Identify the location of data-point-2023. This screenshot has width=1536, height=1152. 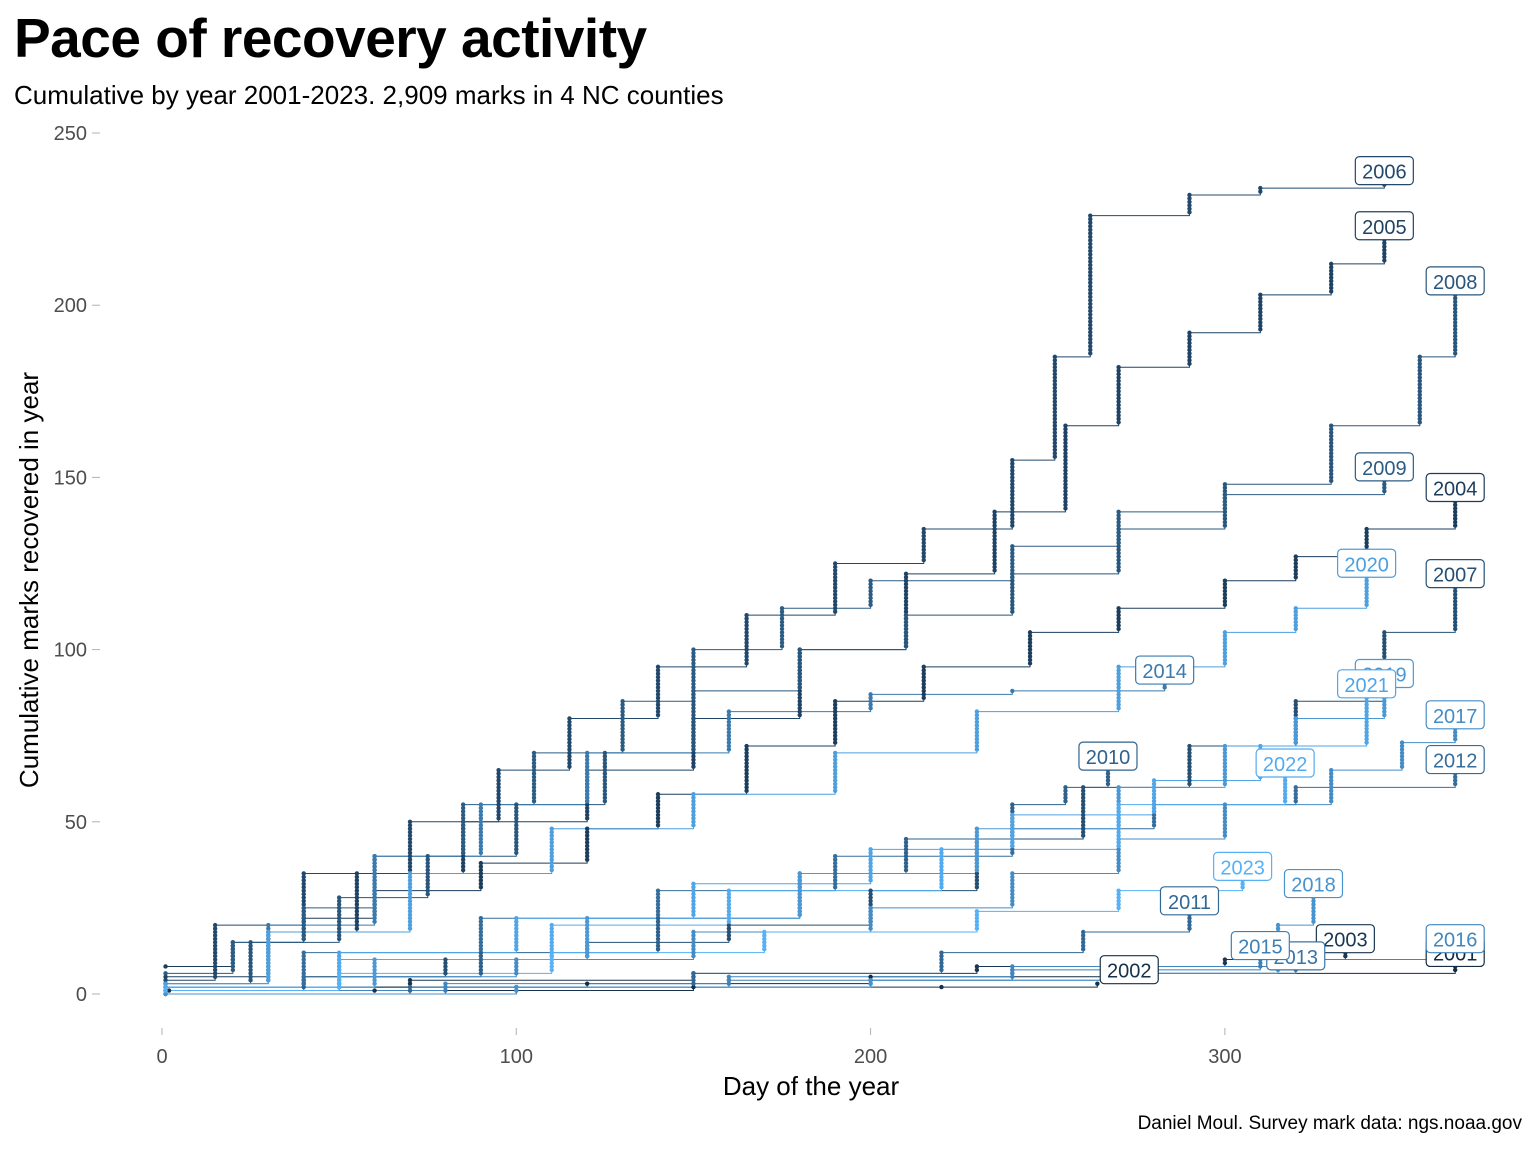
(339, 973).